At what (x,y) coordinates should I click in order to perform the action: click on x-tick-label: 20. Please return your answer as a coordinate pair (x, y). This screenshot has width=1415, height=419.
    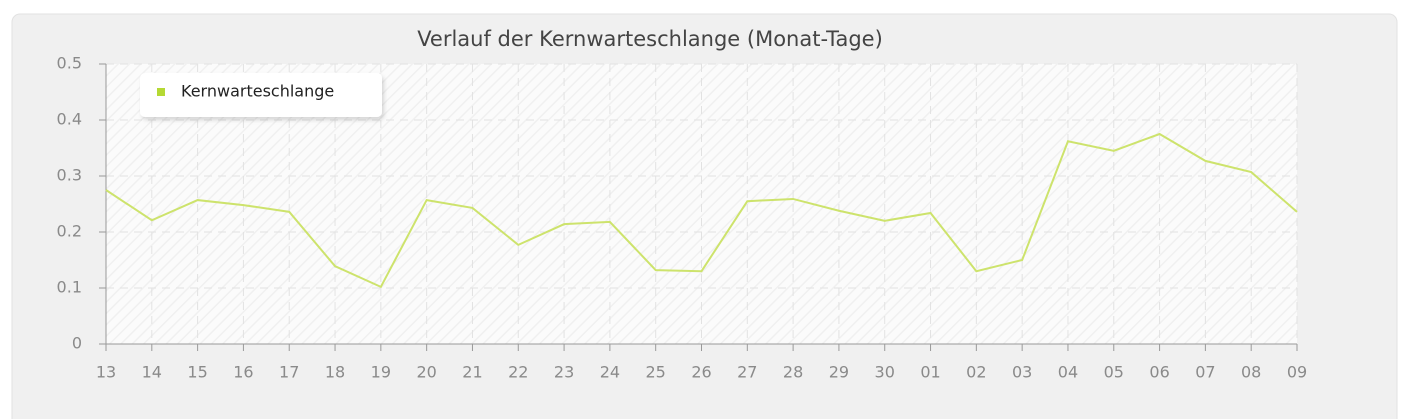
    Looking at the image, I should click on (426, 372).